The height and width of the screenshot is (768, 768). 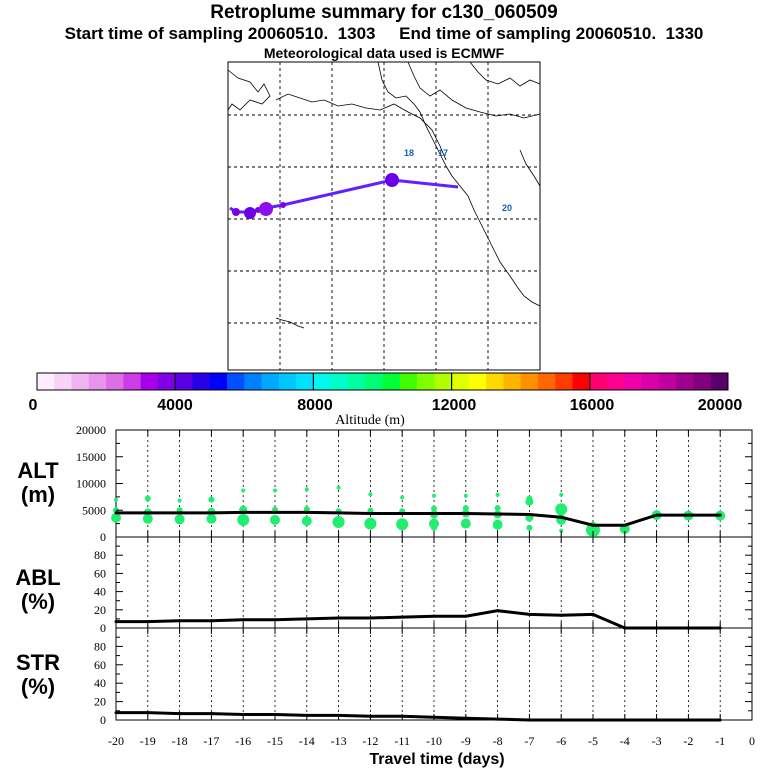 I want to click on alt-panel-unit: (m), so click(x=38, y=494).